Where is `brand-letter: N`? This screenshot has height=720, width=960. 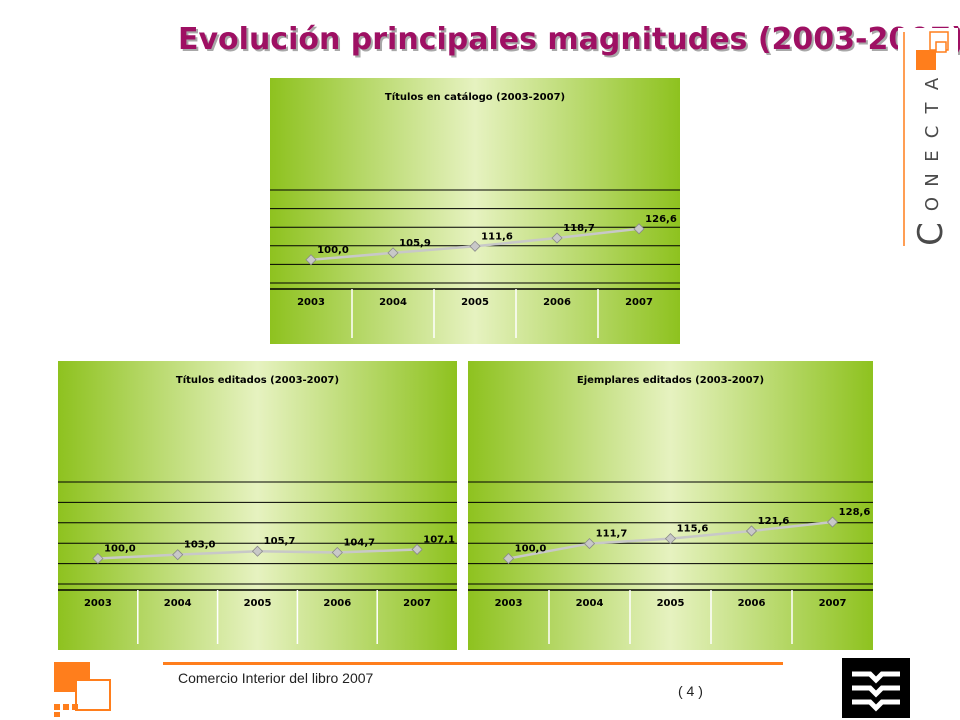 brand-letter: N is located at coordinates (932, 179).